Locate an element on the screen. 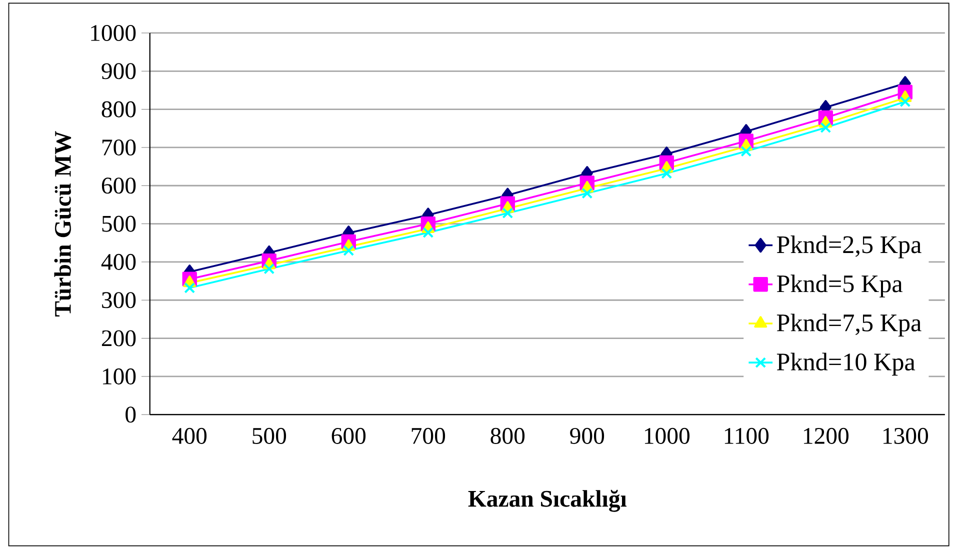 This screenshot has height=548, width=960. y-tick-label: 100 is located at coordinates (119, 376).